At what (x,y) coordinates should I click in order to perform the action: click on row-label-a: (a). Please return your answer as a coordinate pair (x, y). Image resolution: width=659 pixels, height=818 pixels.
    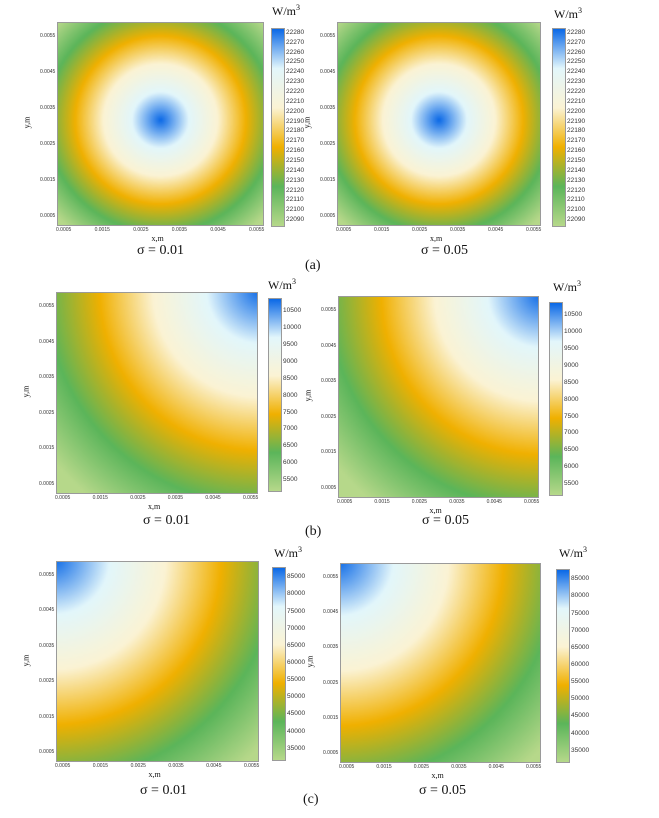
    Looking at the image, I should click on (313, 265).